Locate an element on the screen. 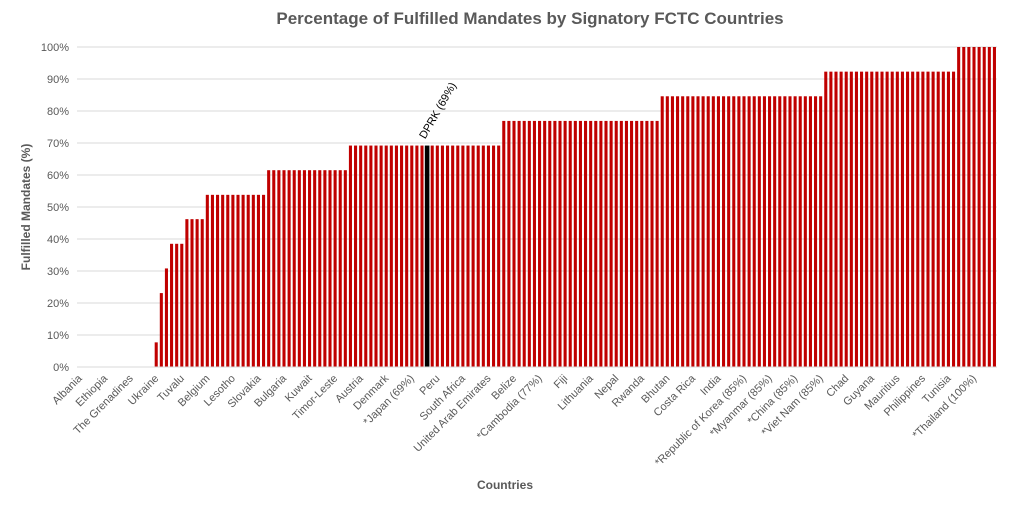  y-tick-label: 40% is located at coordinates (58, 240).